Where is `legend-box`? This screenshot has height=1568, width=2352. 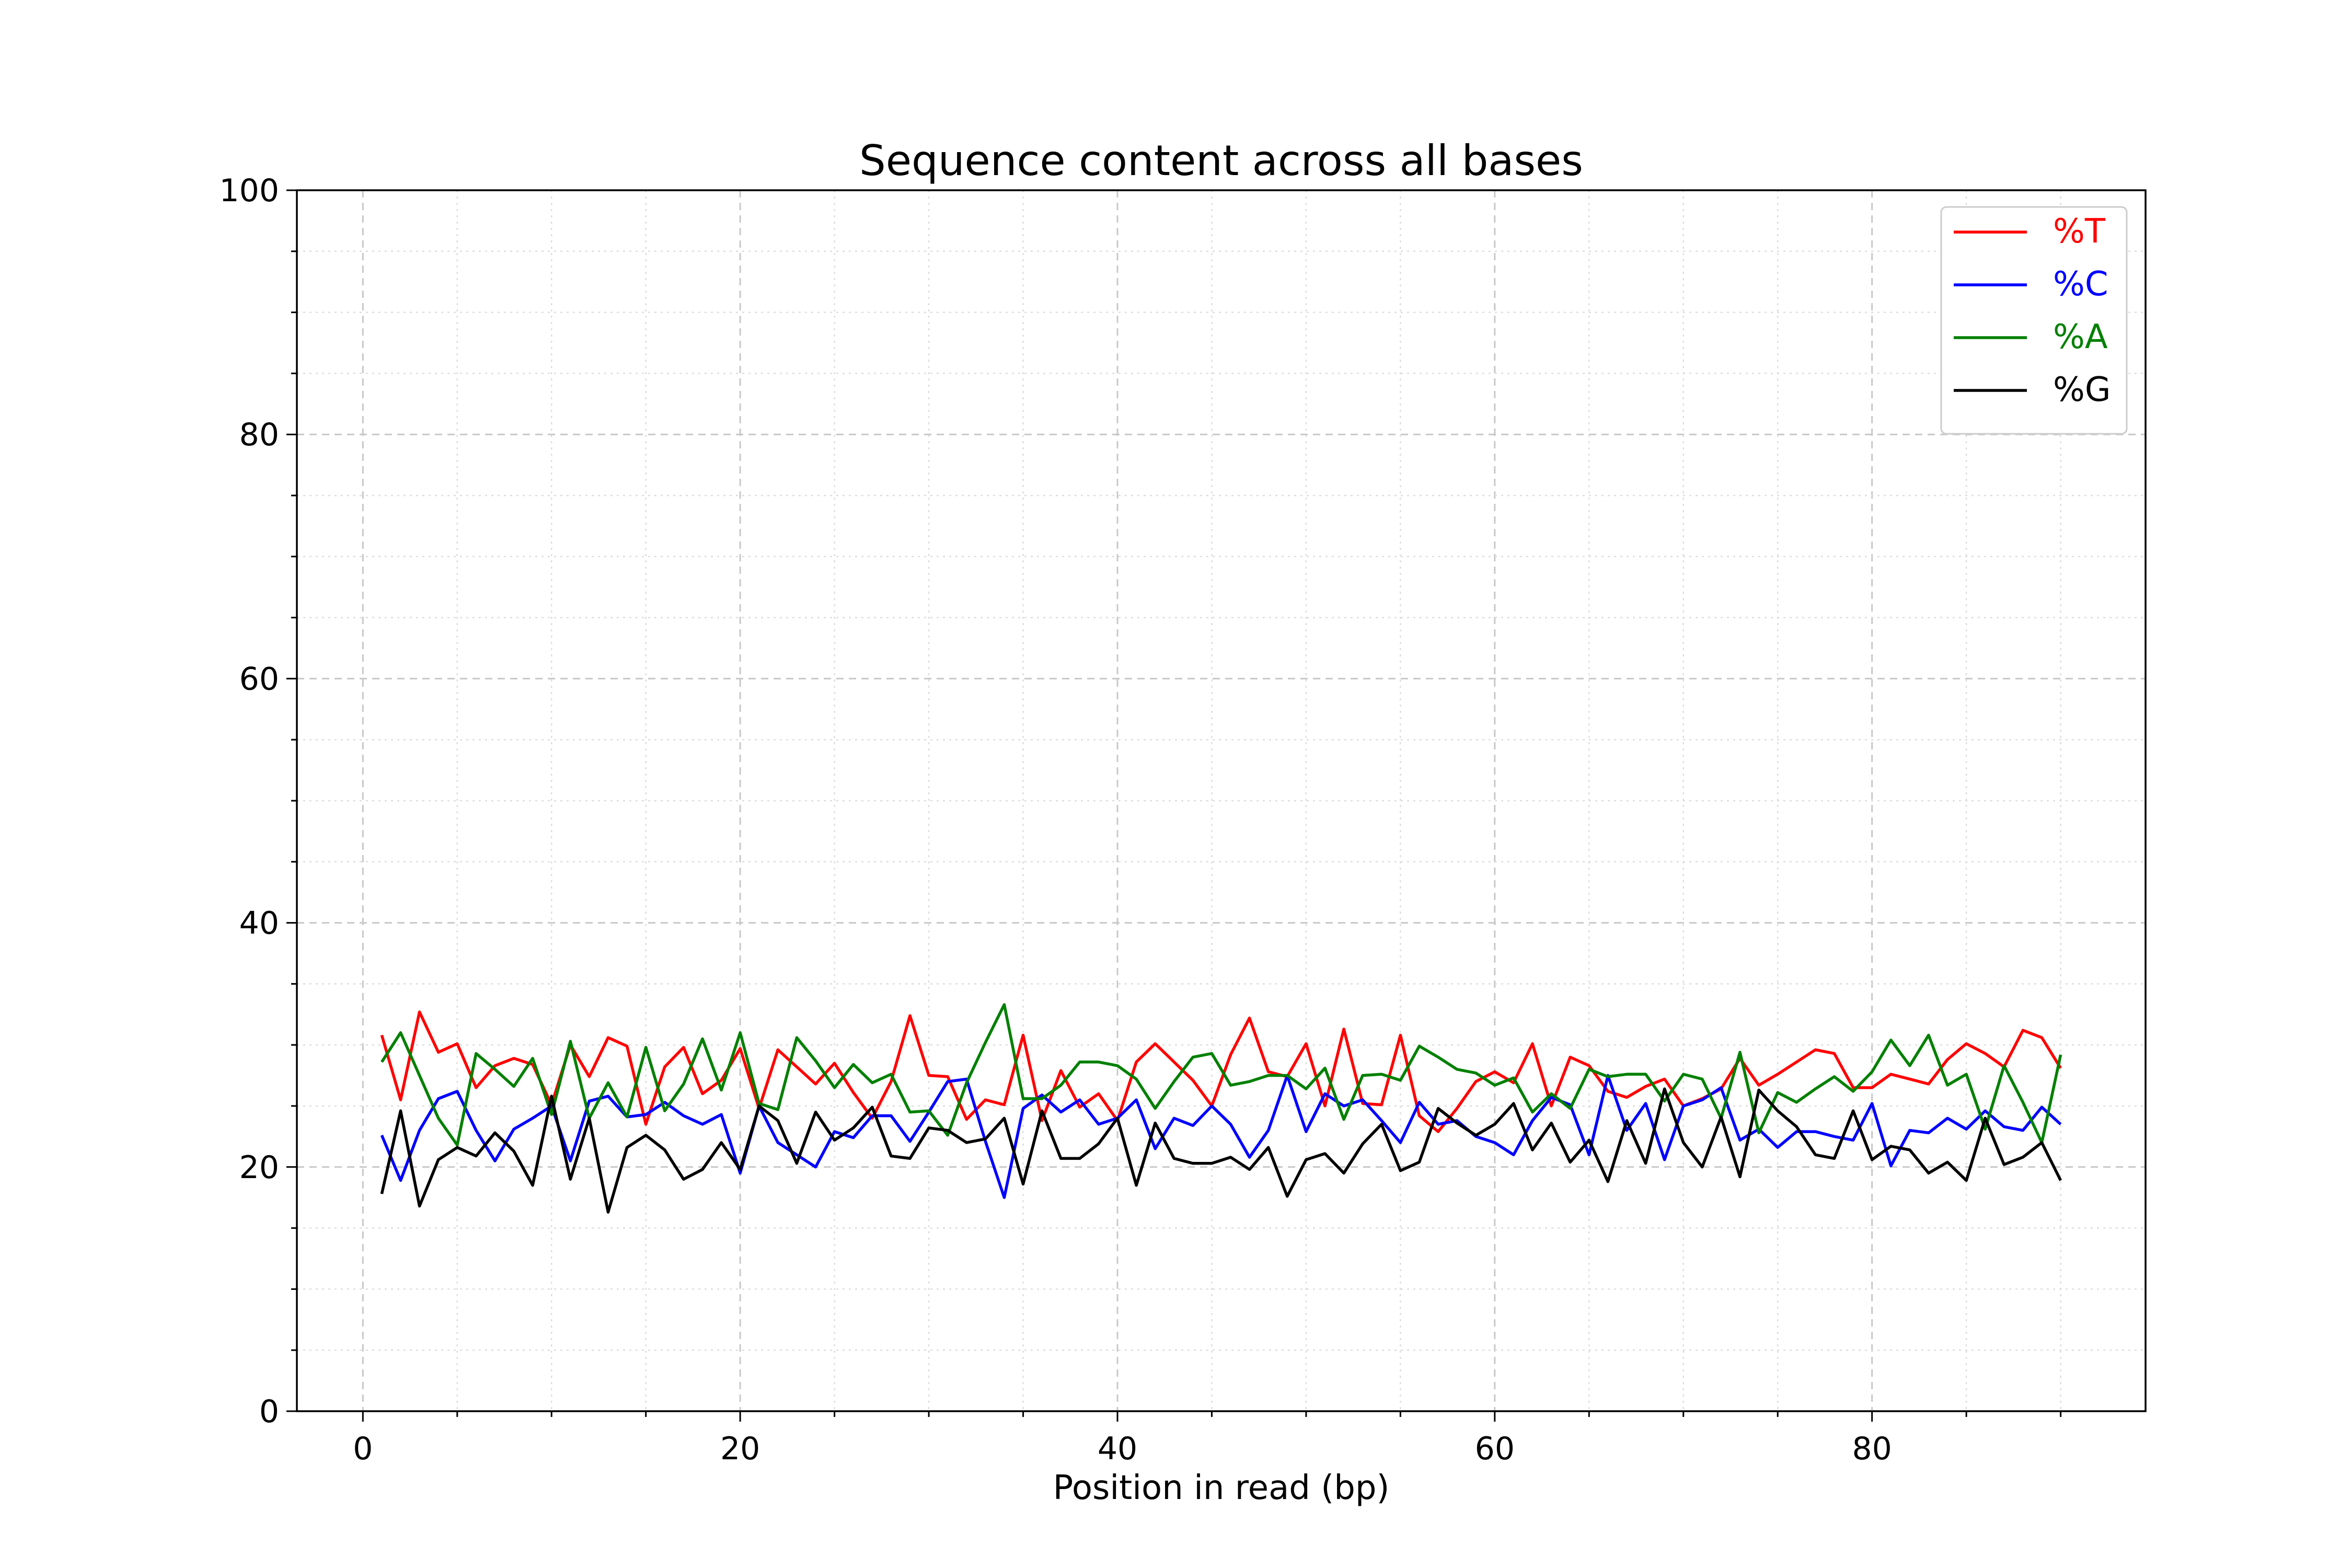 legend-box is located at coordinates (2034, 320).